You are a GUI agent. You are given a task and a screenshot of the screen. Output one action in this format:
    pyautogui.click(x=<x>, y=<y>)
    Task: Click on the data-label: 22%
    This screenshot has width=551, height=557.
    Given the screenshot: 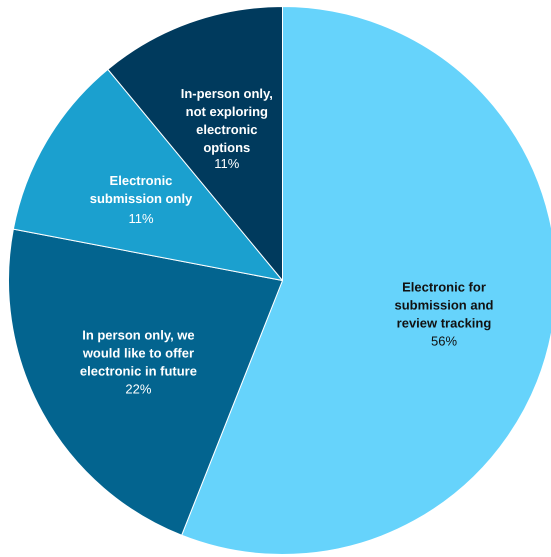 What is the action you would take?
    pyautogui.click(x=138, y=389)
    